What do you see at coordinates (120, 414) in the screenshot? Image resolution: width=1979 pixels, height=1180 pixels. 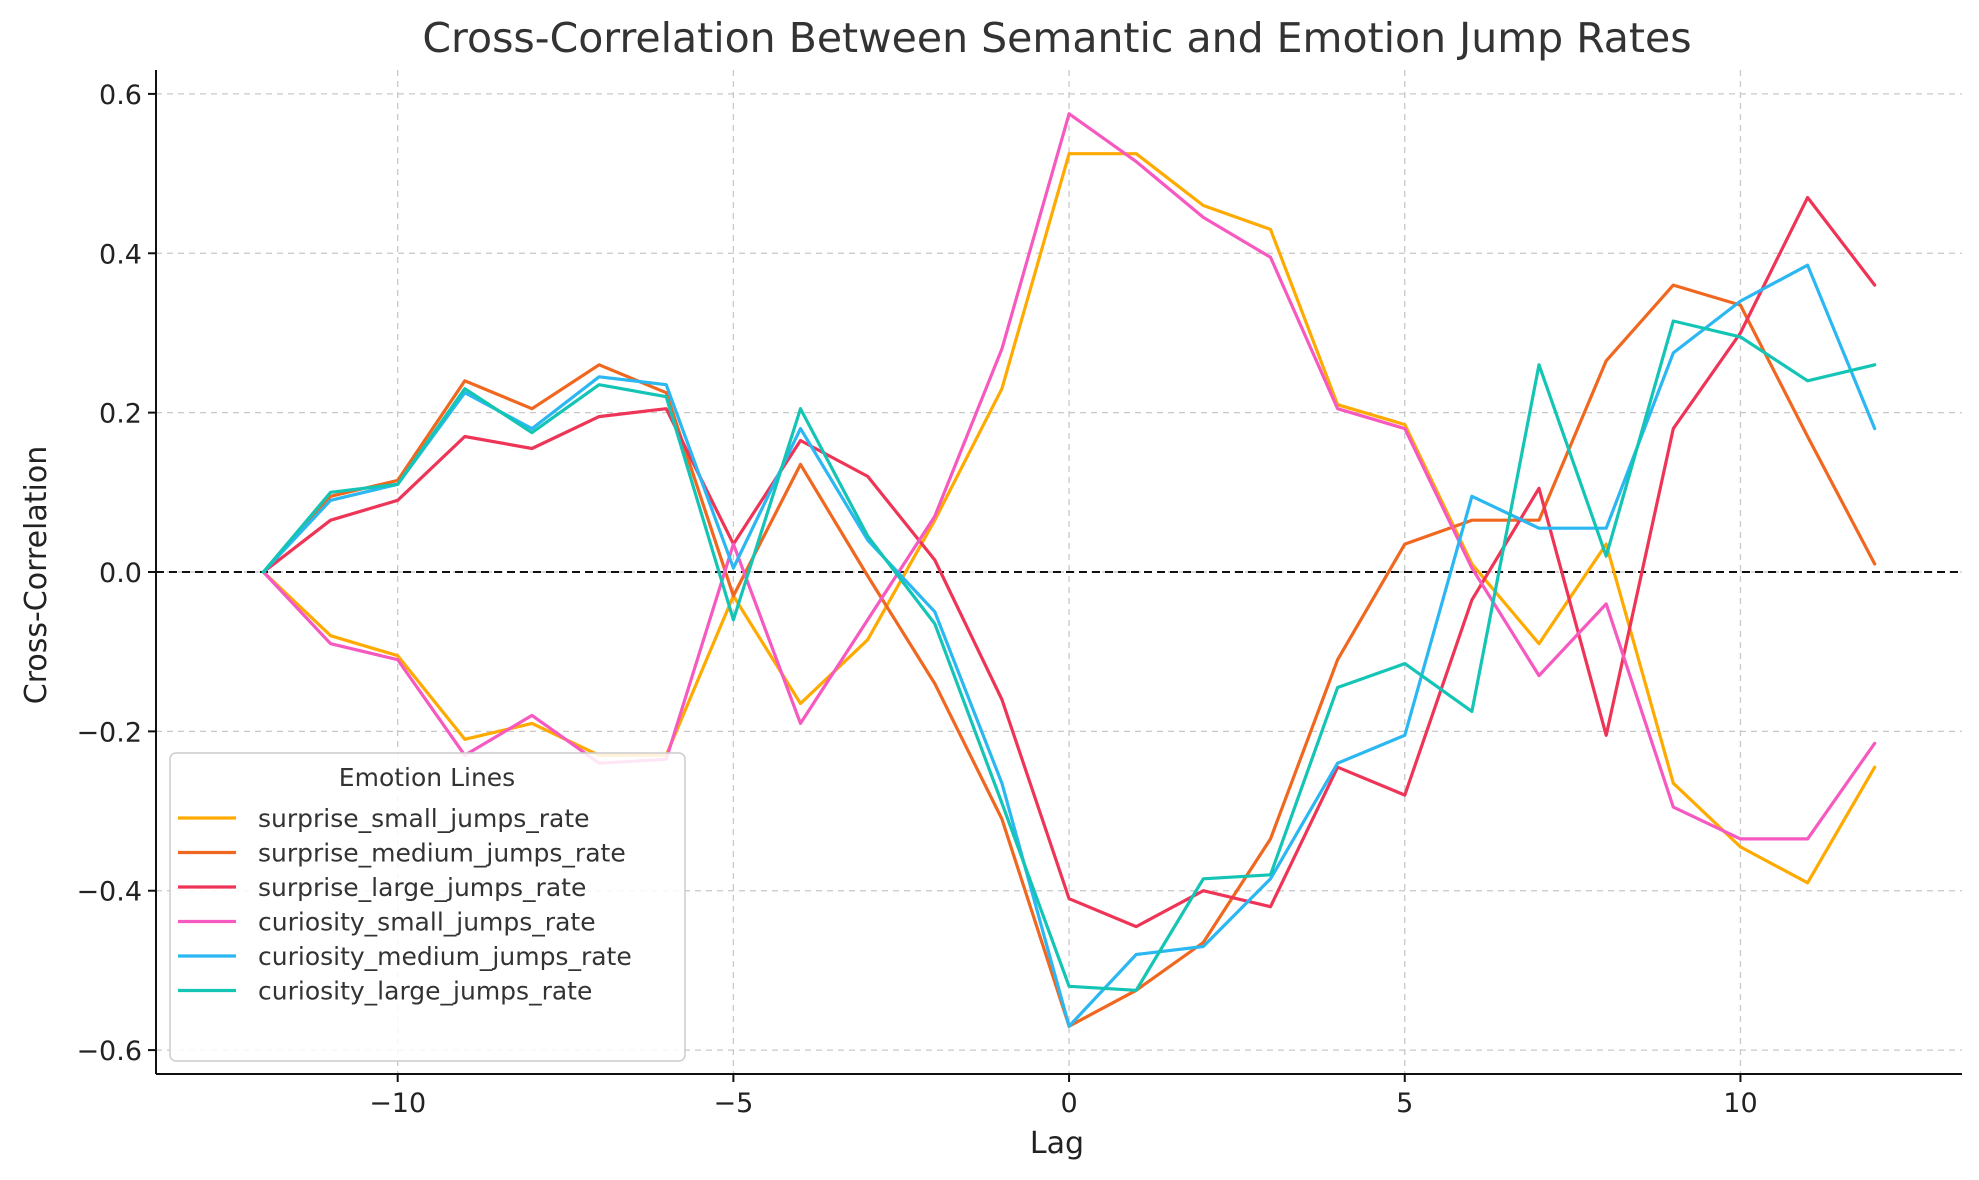 I see `y-tick-label: 0.2` at bounding box center [120, 414].